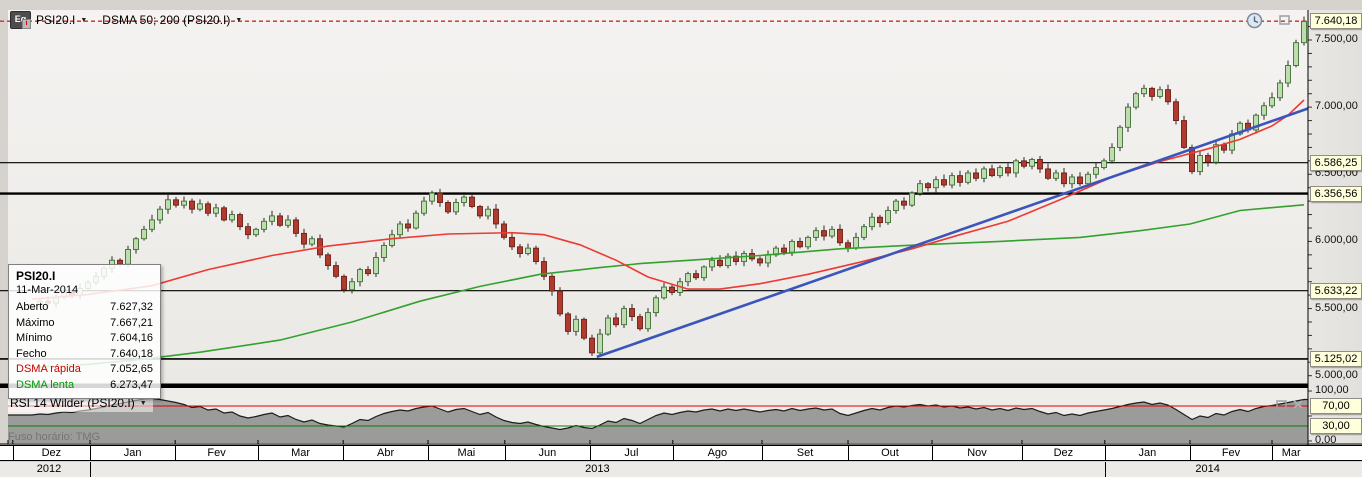  I want to click on month-label: Out, so click(890, 453).